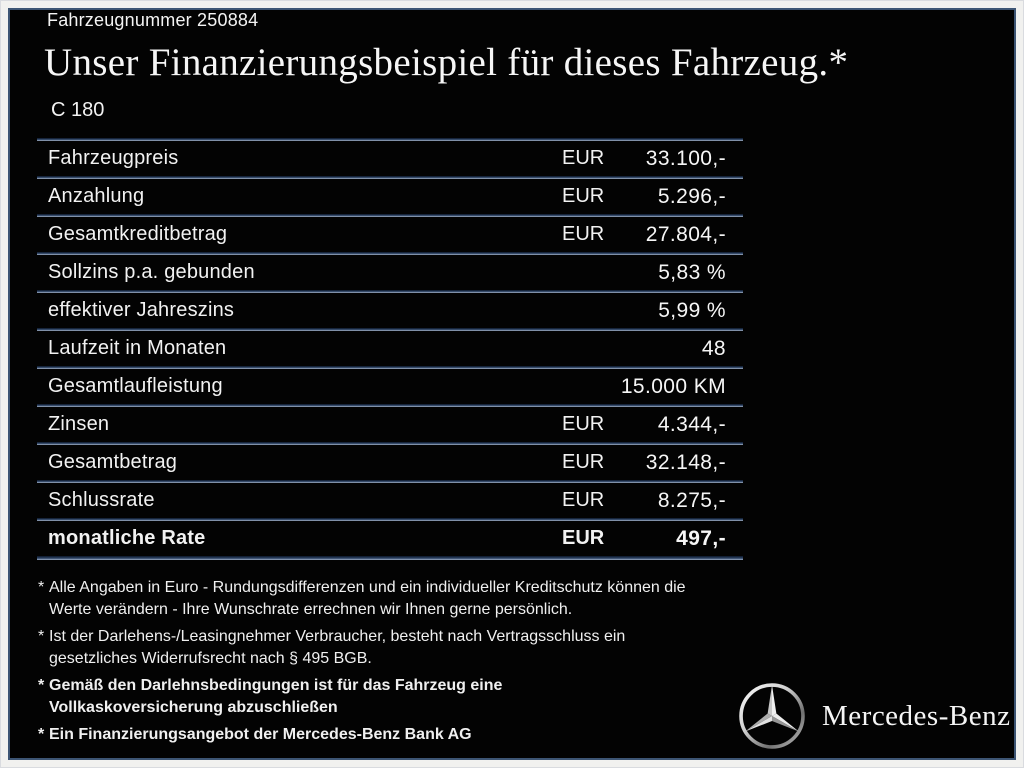 The image size is (1024, 768). Describe the element at coordinates (101, 500) in the screenshot. I see `row-label: Schlussrate` at that location.